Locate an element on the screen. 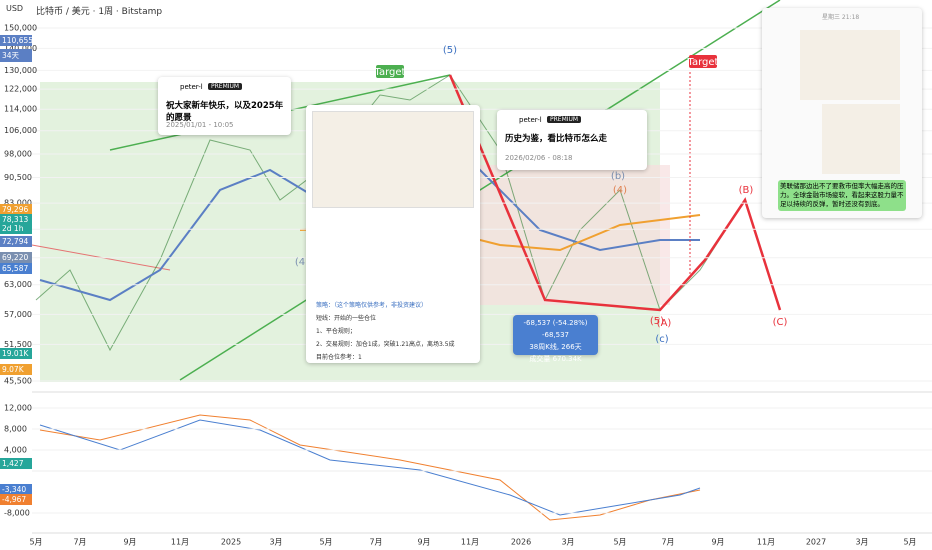 Image resolution: width=932 pixels, height=550 pixels. price-badge: 79,296 is located at coordinates (16, 209).